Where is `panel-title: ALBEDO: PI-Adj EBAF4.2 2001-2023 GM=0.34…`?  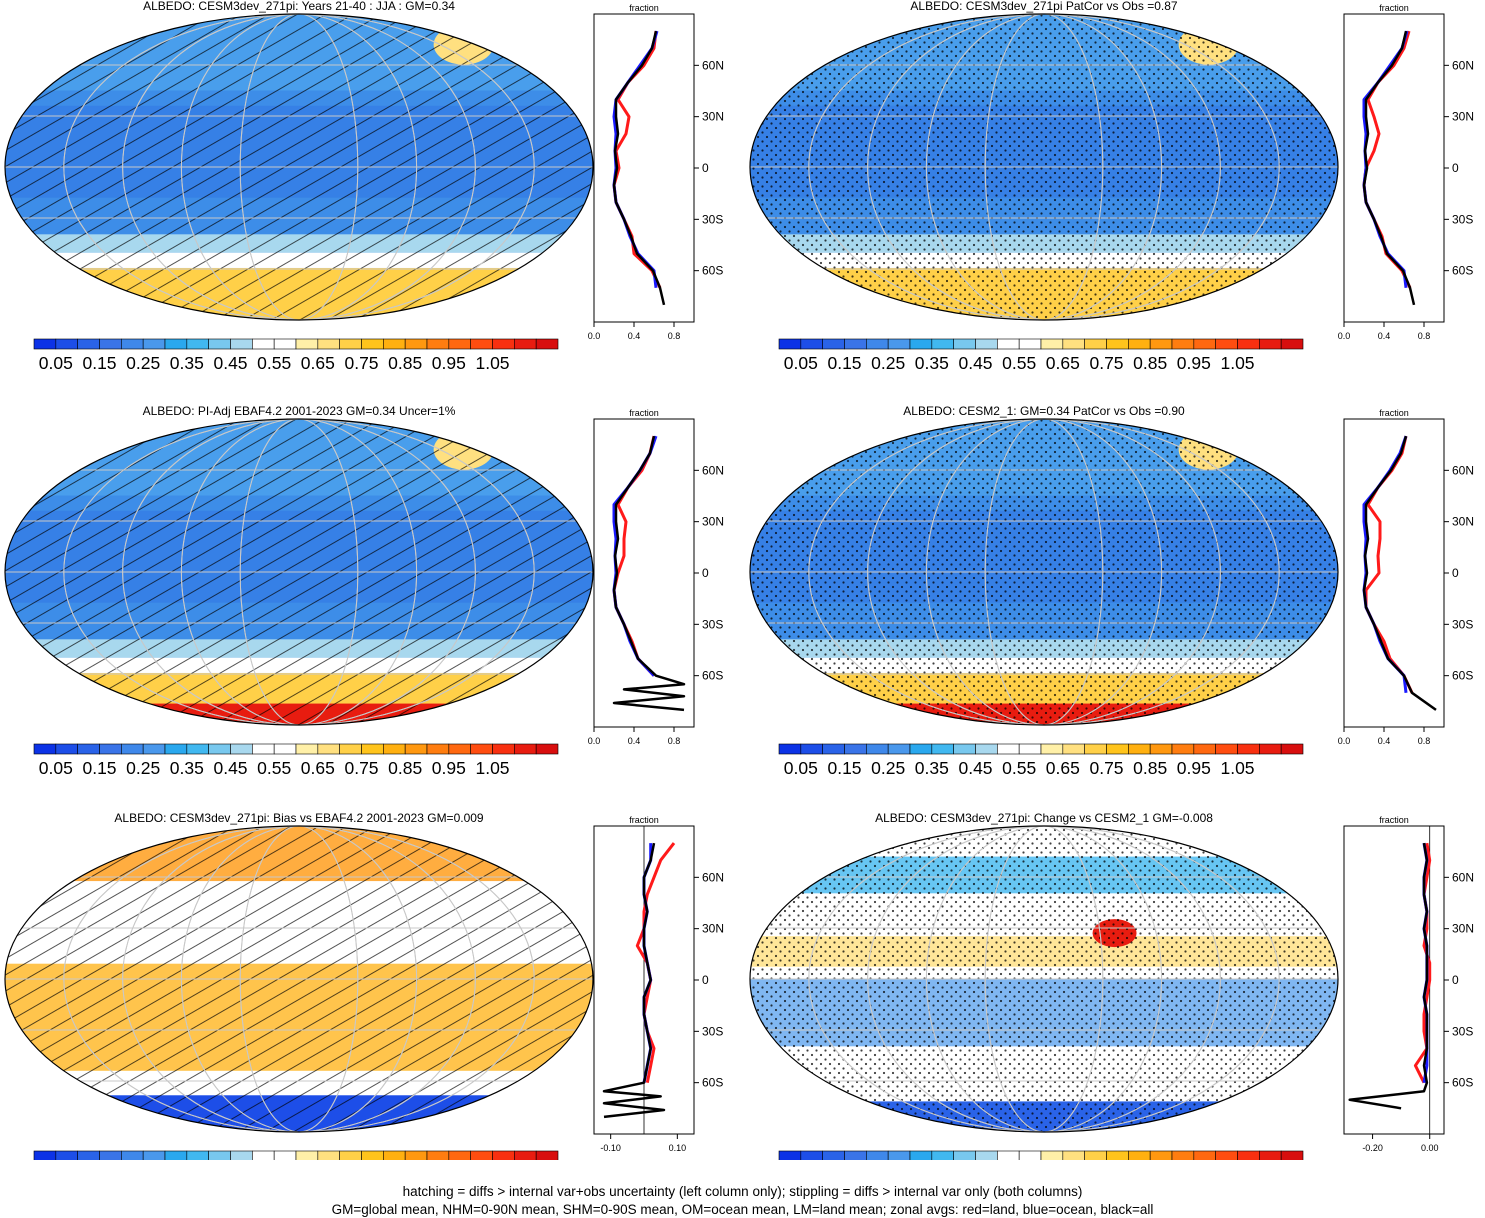
panel-title: ALBEDO: PI-Adj EBAF4.2 2001-2023 GM=0.34… is located at coordinates (299, 411).